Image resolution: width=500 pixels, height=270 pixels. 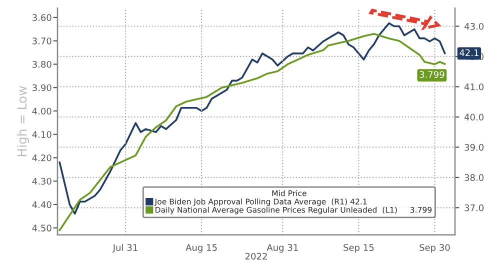 I want to click on y-tick-label: 4.20, so click(x=42, y=158).